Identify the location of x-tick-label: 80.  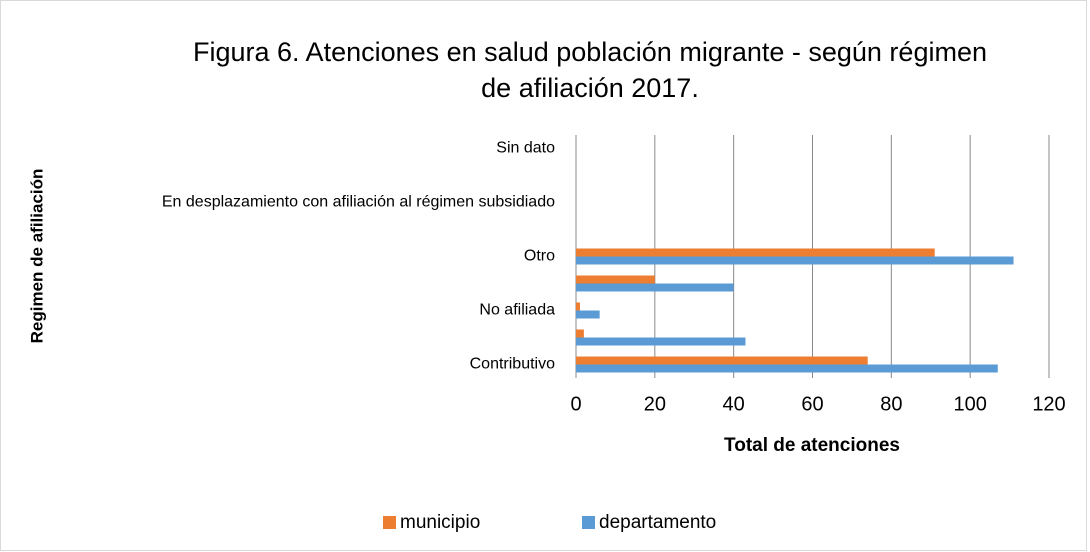
(891, 404).